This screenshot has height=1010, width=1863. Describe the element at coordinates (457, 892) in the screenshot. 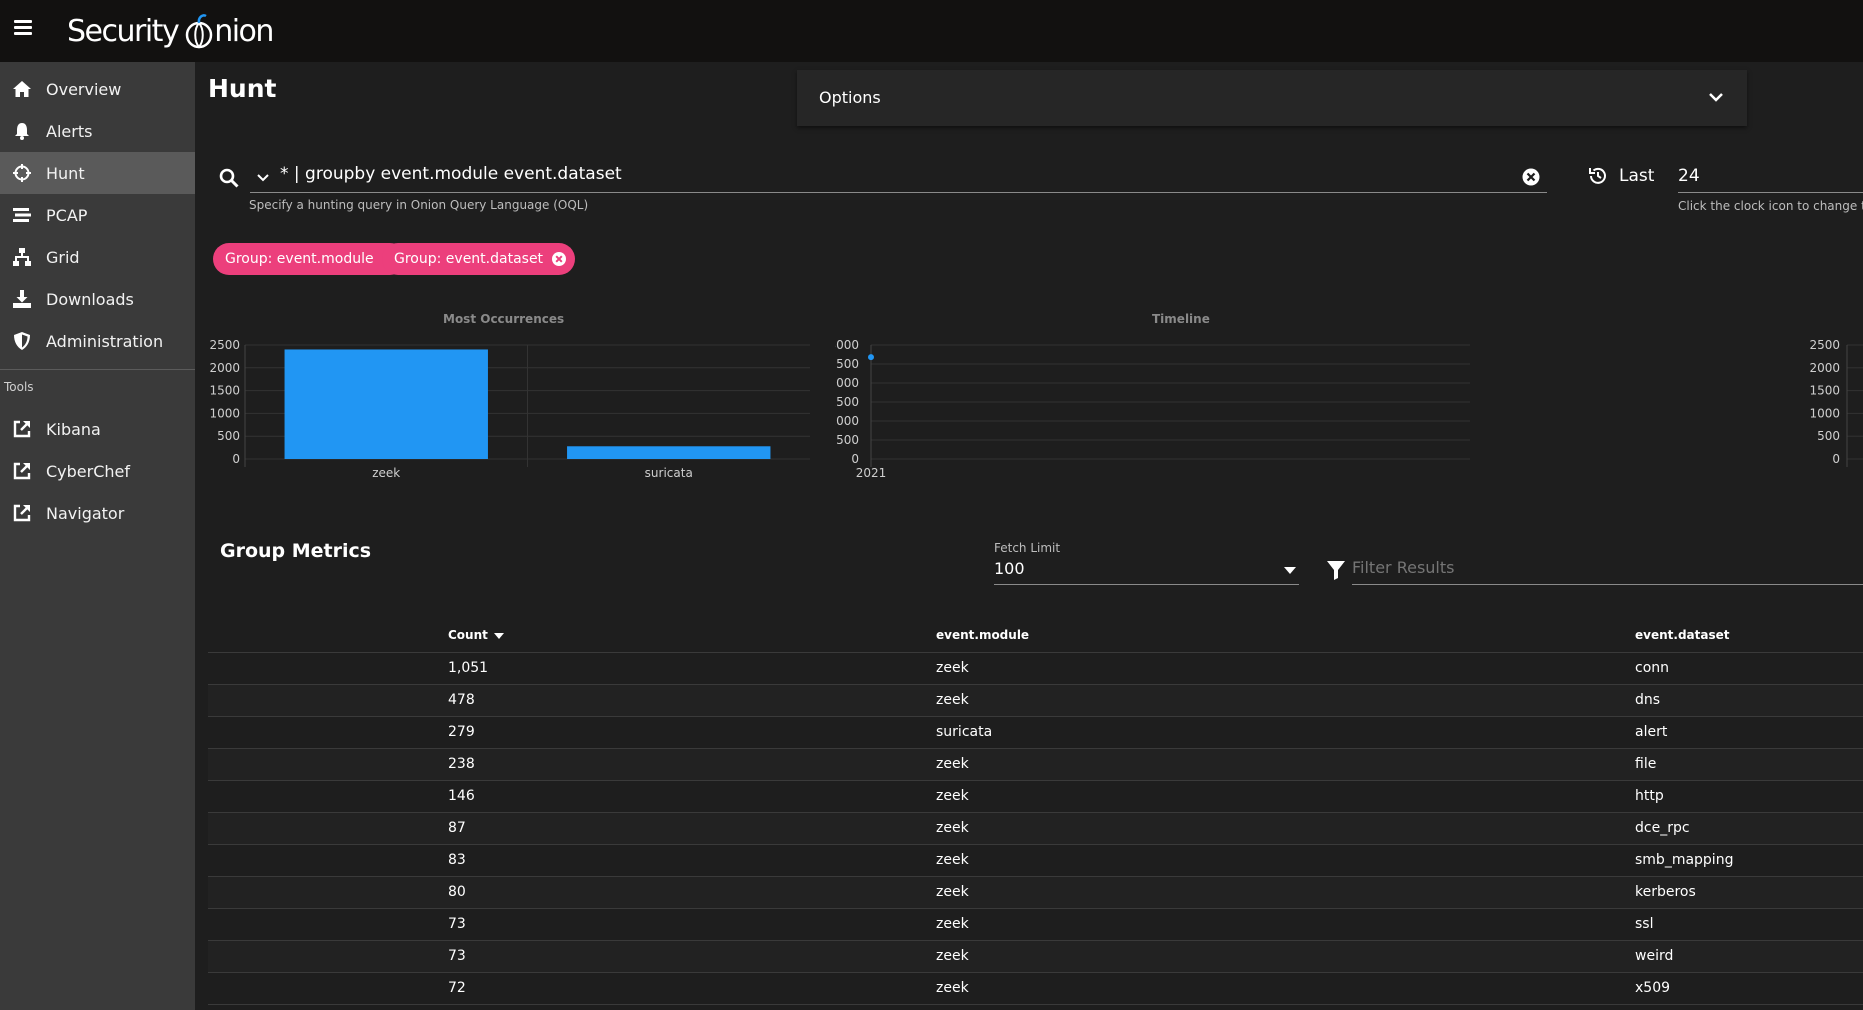

I see `cell-count: 80` at that location.